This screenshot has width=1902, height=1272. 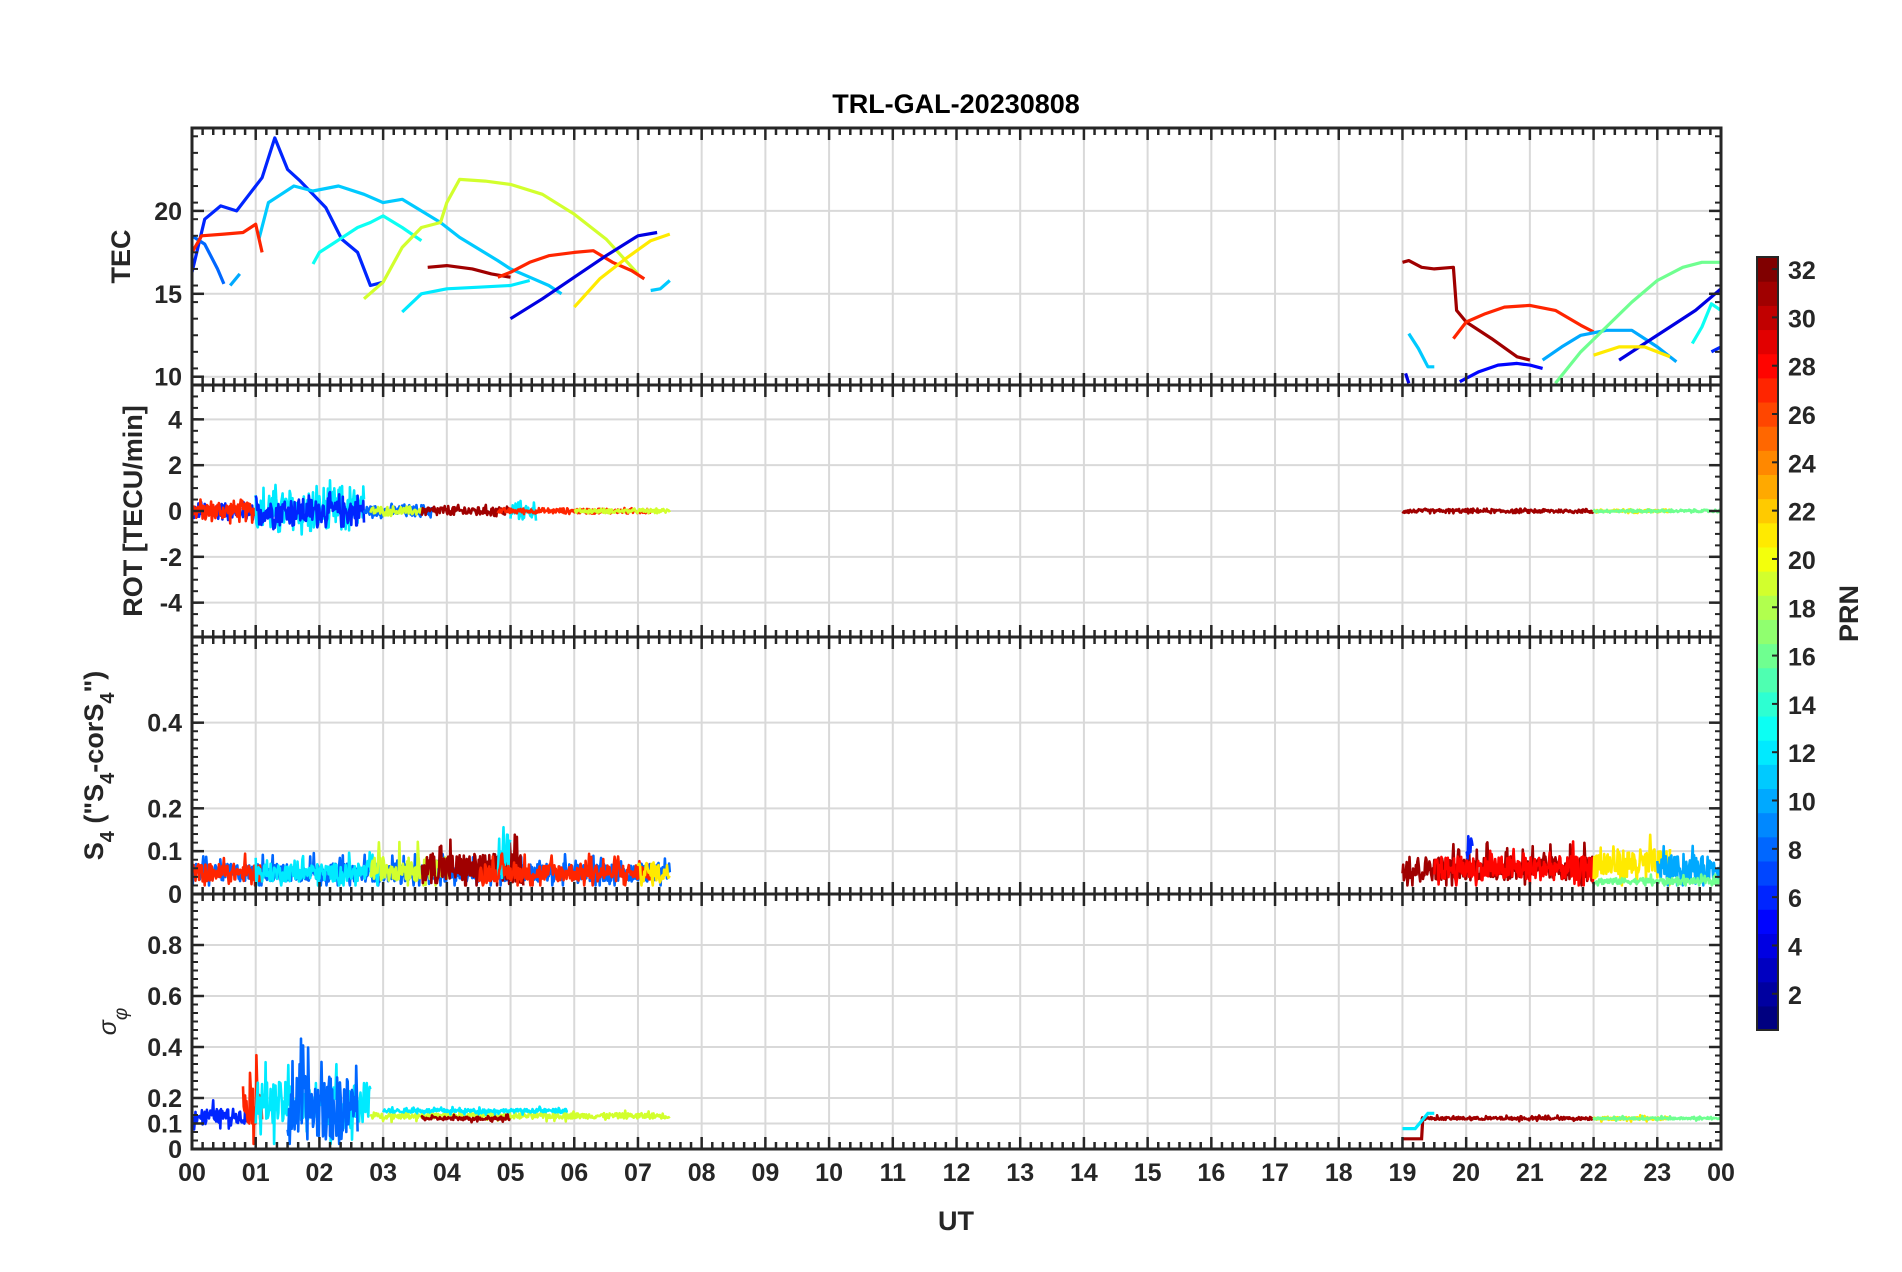 I want to click on x-tick-label: 11, so click(x=893, y=1173).